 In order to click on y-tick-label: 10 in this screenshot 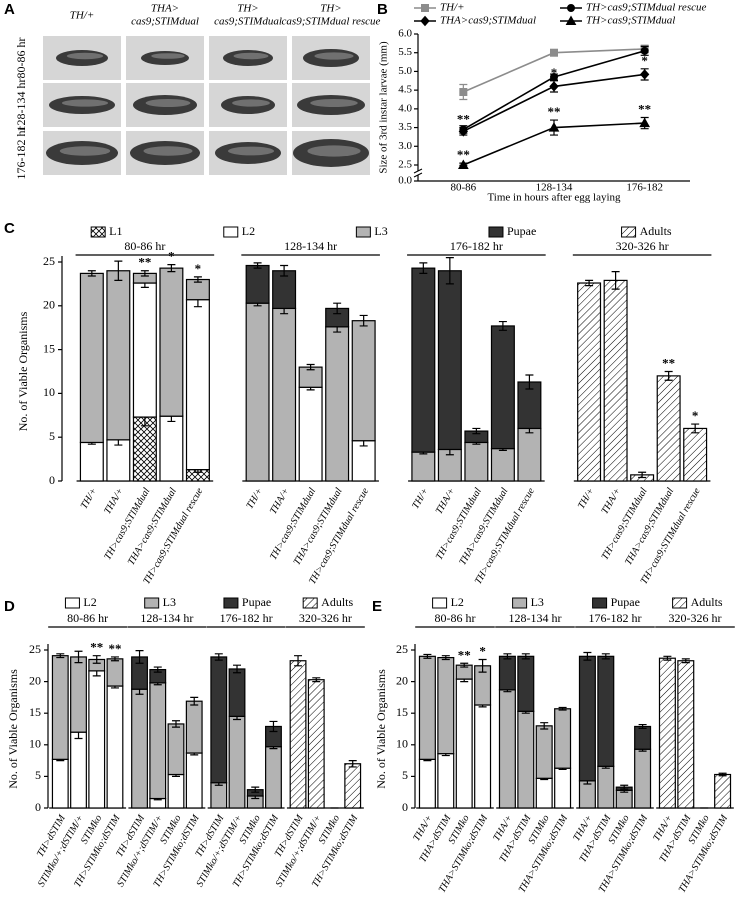, I will do `click(35, 744)`.